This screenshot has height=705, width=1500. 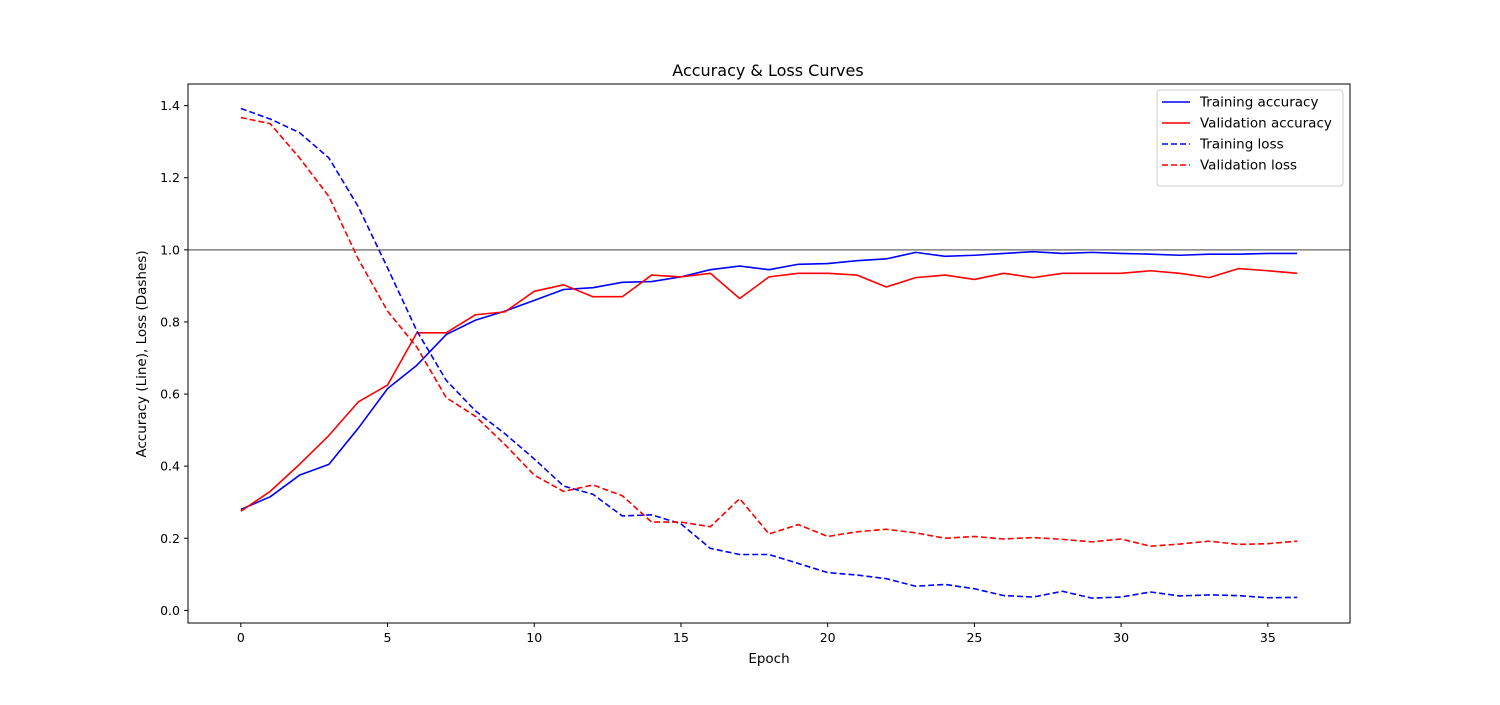 I want to click on x-tick-label: 20, so click(x=828, y=637).